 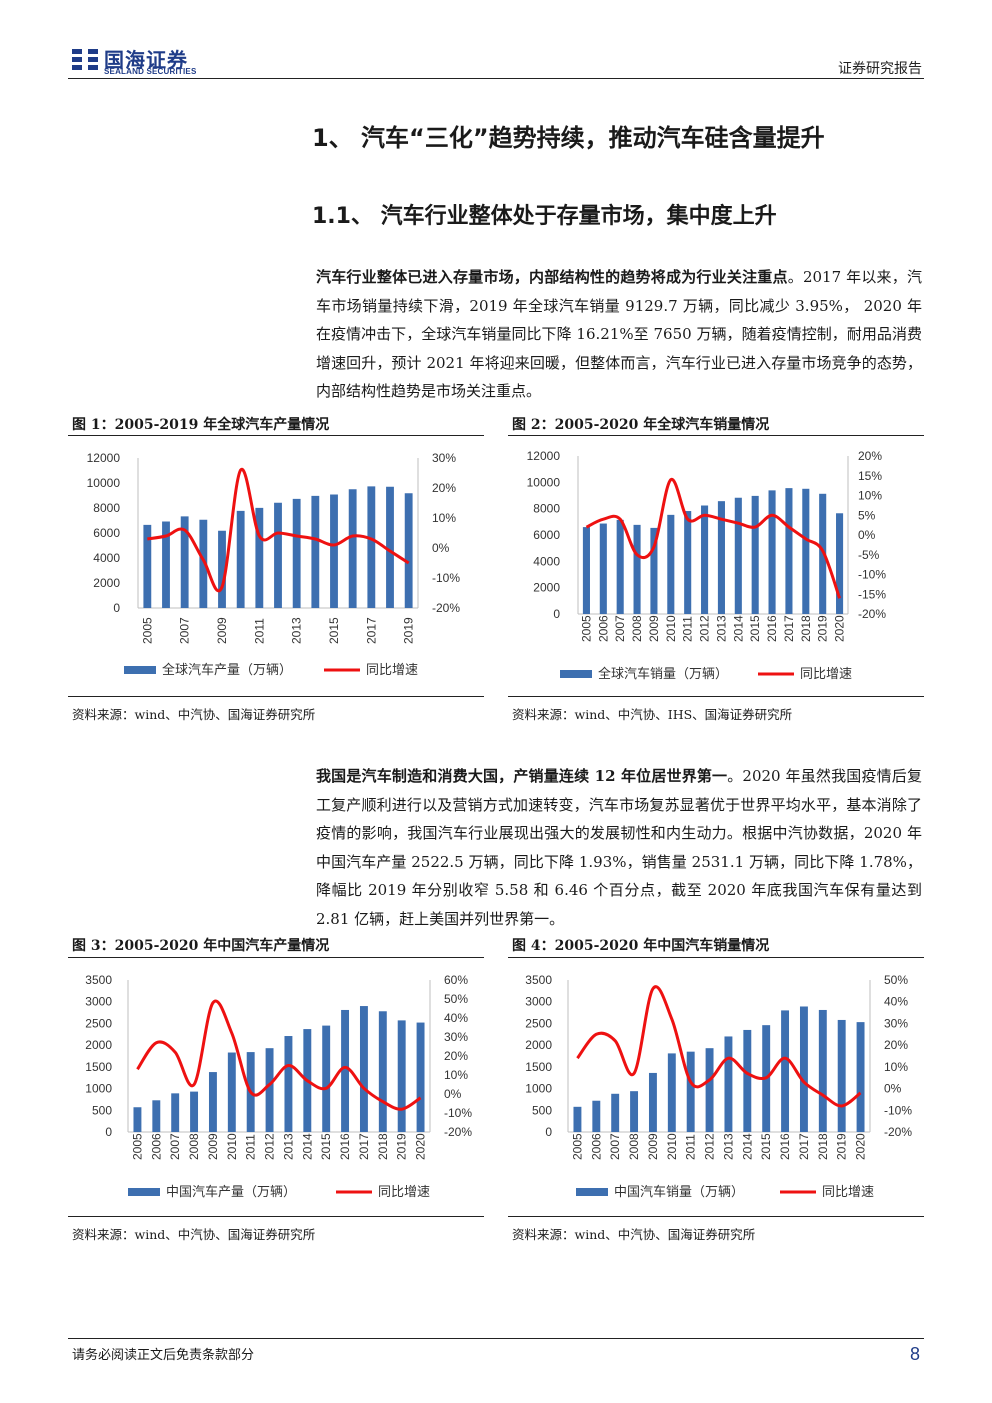 What do you see at coordinates (716, 1216) in the screenshot?
I see `figure-4-rule-bottom` at bounding box center [716, 1216].